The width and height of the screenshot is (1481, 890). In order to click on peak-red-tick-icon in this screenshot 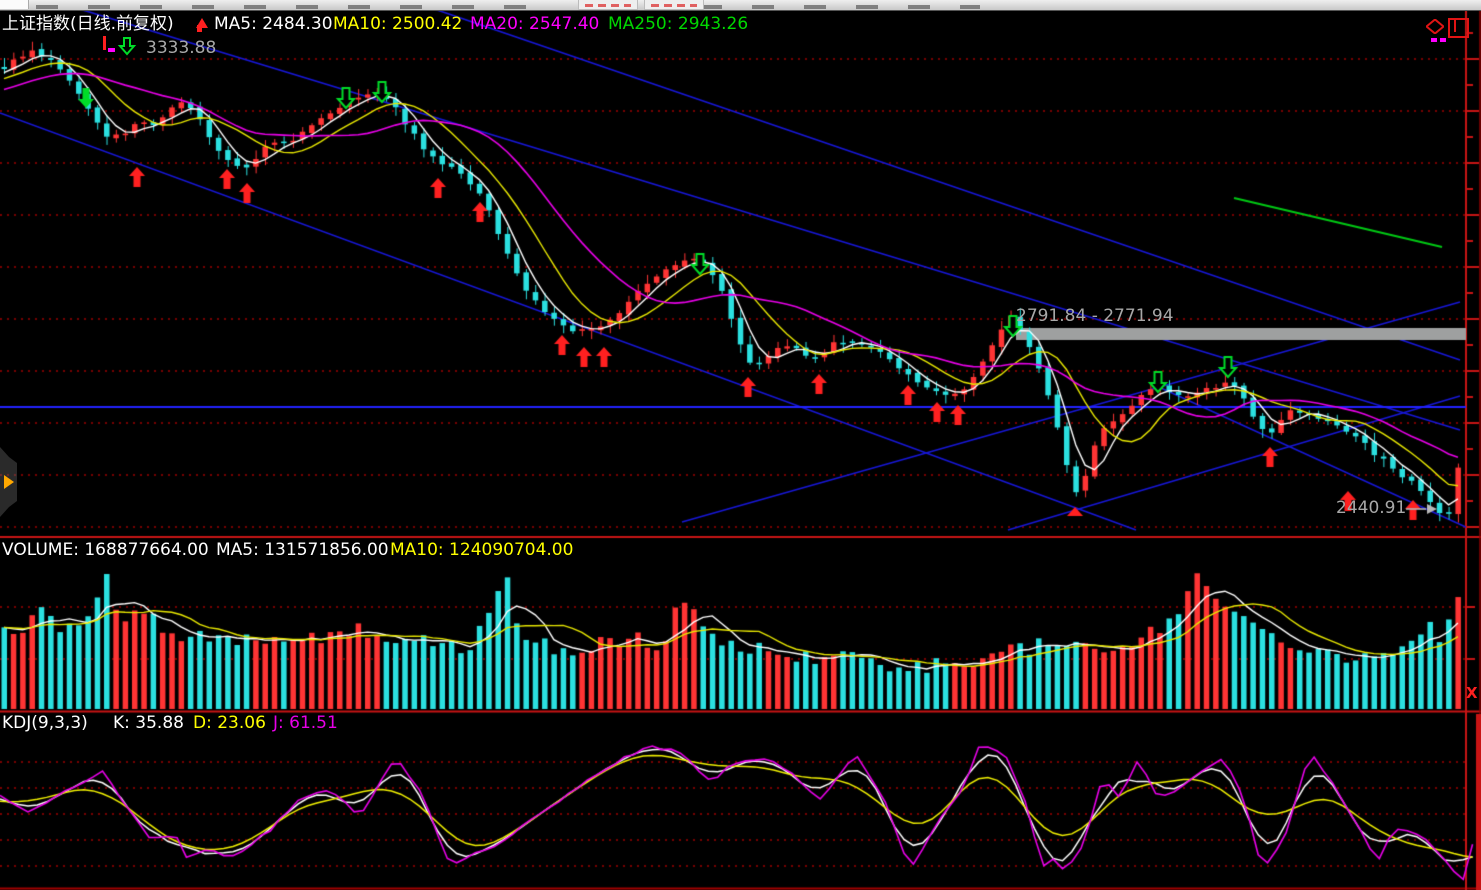, I will do `click(104, 43)`.